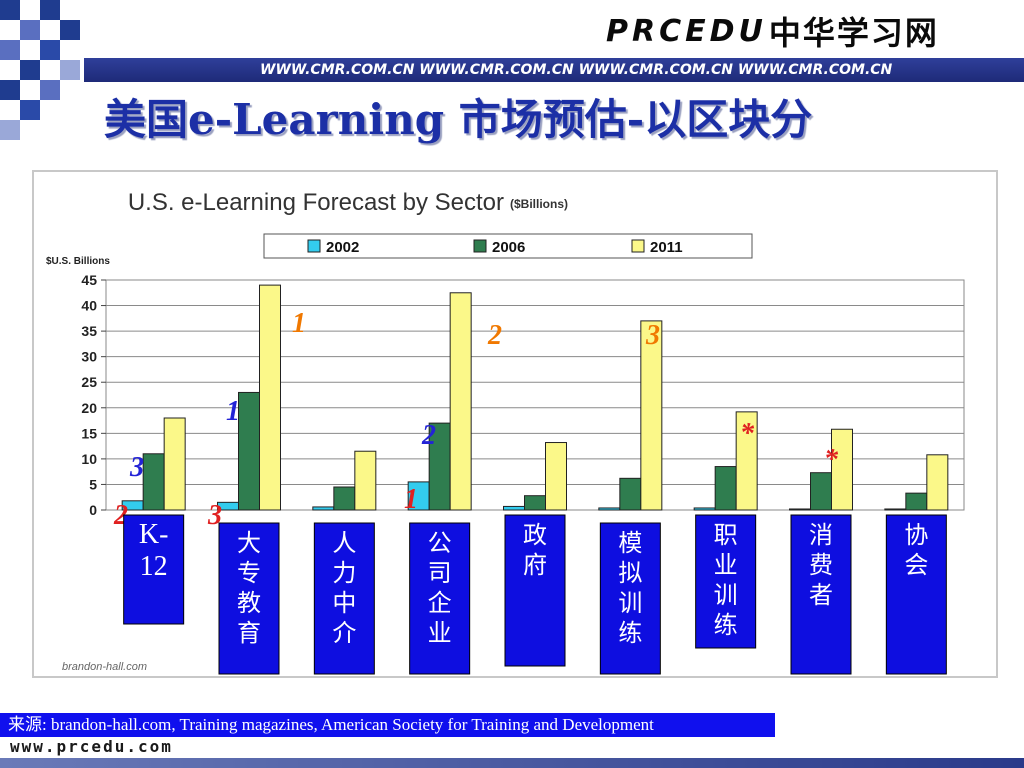 This screenshot has width=1024, height=768. Describe the element at coordinates (344, 633) in the screenshot. I see `category-label: 介` at that location.